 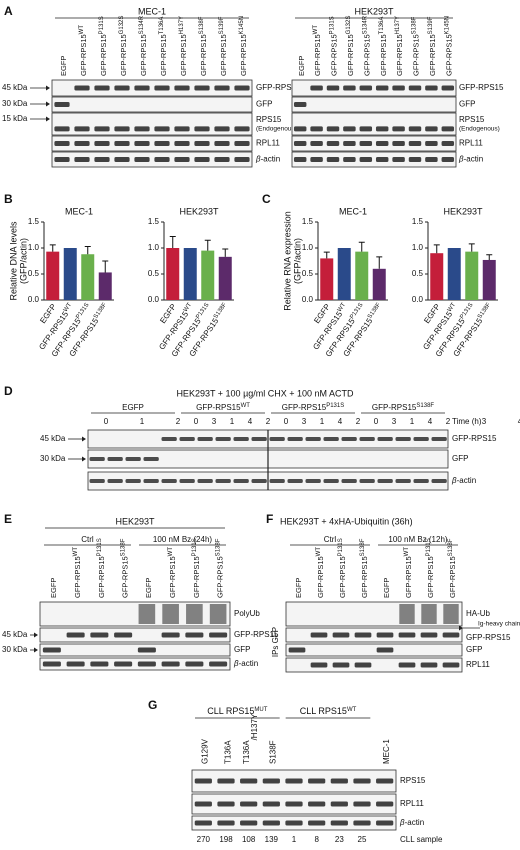 What do you see at coordinates (8, 11) in the screenshot?
I see `label: A` at bounding box center [8, 11].